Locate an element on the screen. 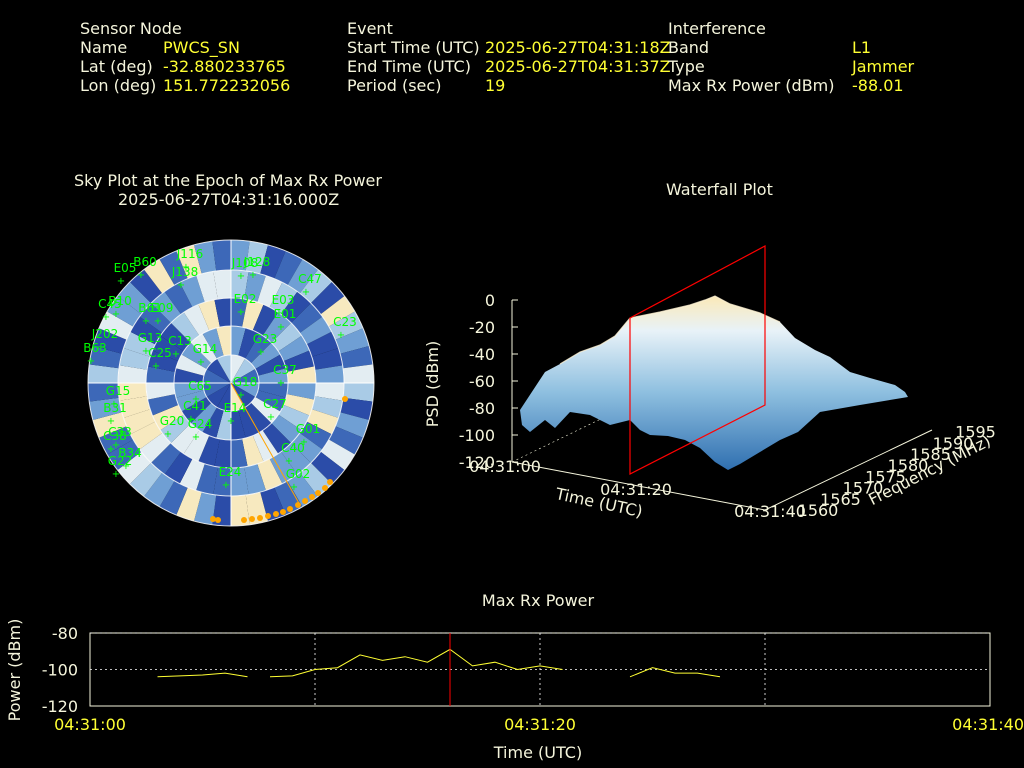 This screenshot has height=768, width=1024. satellite-g01: +G01 is located at coordinates (308, 435).